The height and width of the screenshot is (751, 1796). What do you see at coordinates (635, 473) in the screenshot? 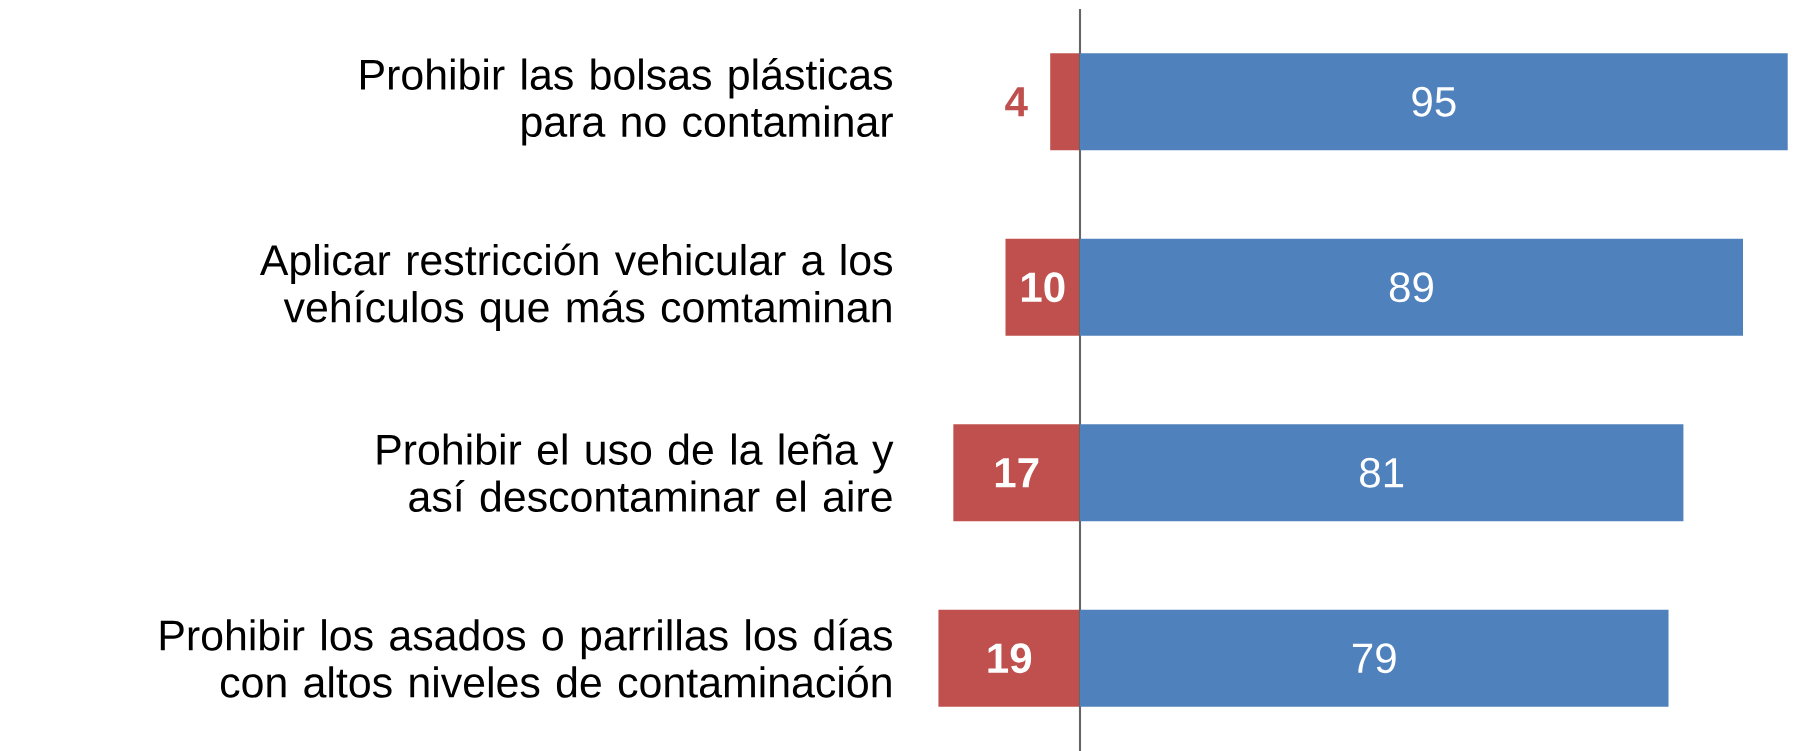
I see `y-tick-label: Prohibir el uso de la leña y así descontaminar el aire` at bounding box center [635, 473].